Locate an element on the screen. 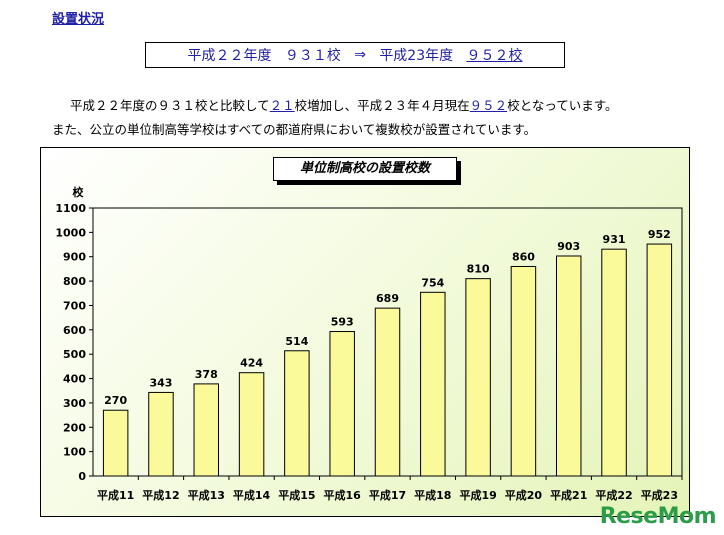 Image resolution: width=724 pixels, height=535 pixels. chart-title-box: 単位制高校の設置校数 is located at coordinates (367, 171).